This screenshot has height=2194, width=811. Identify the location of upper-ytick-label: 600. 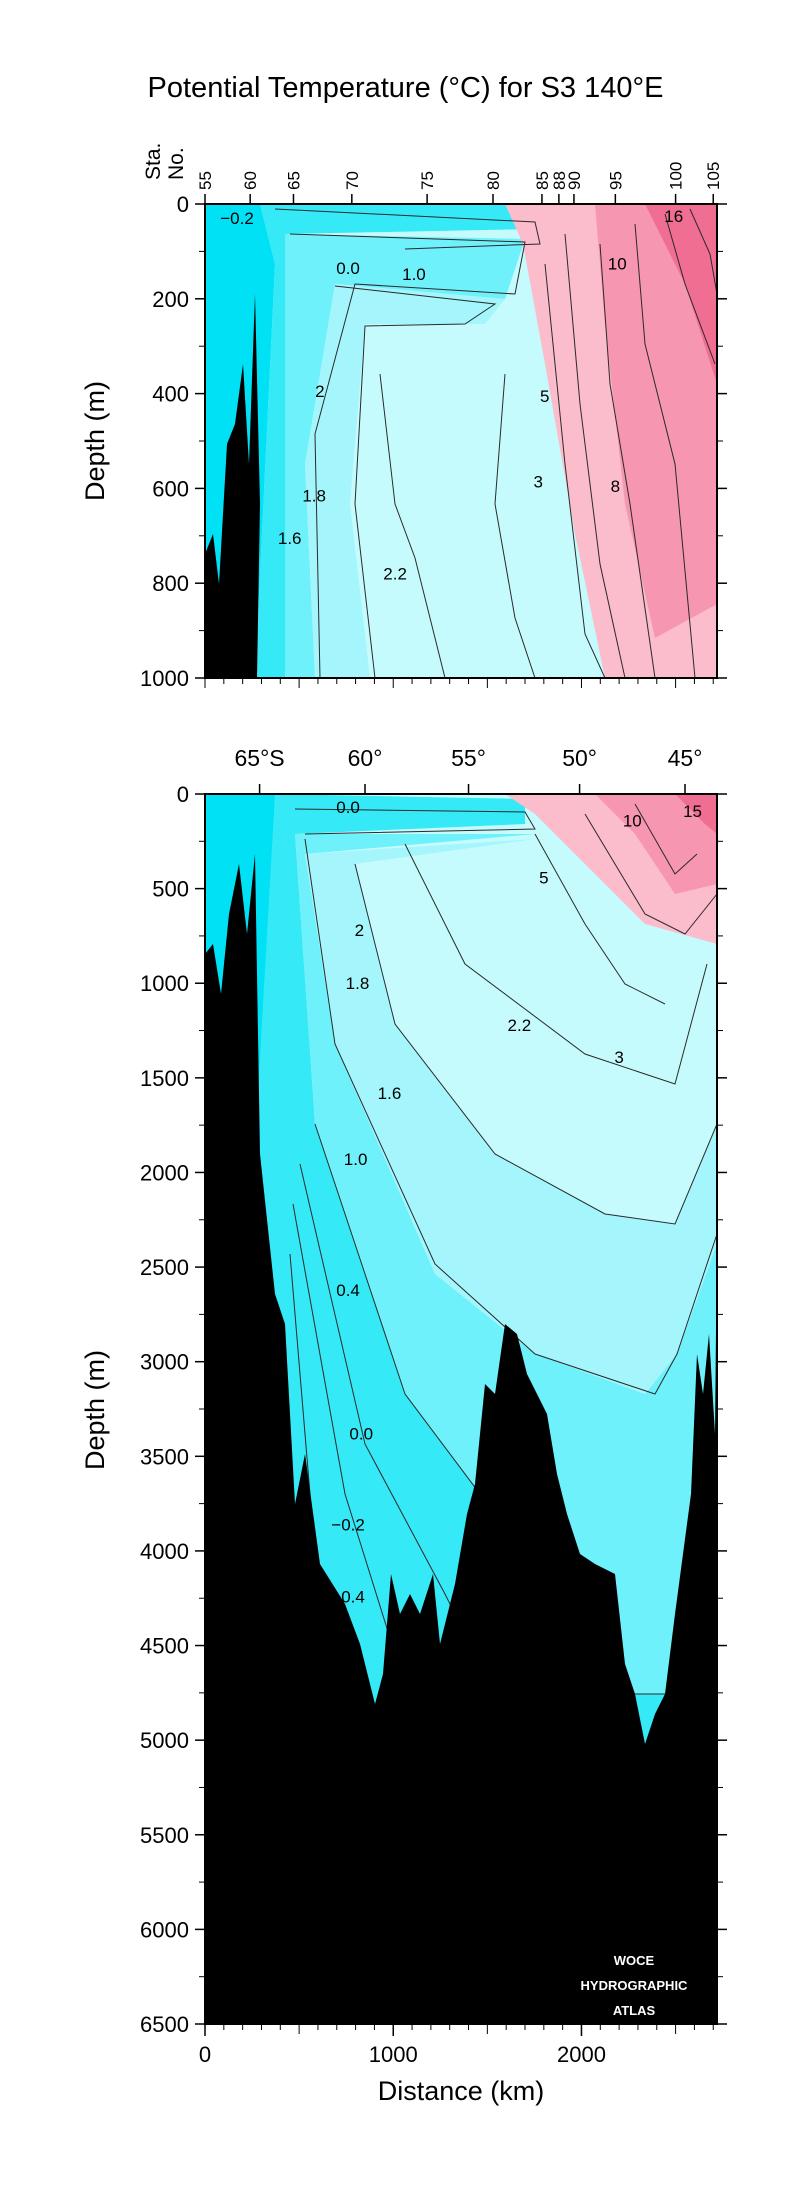
(170, 488).